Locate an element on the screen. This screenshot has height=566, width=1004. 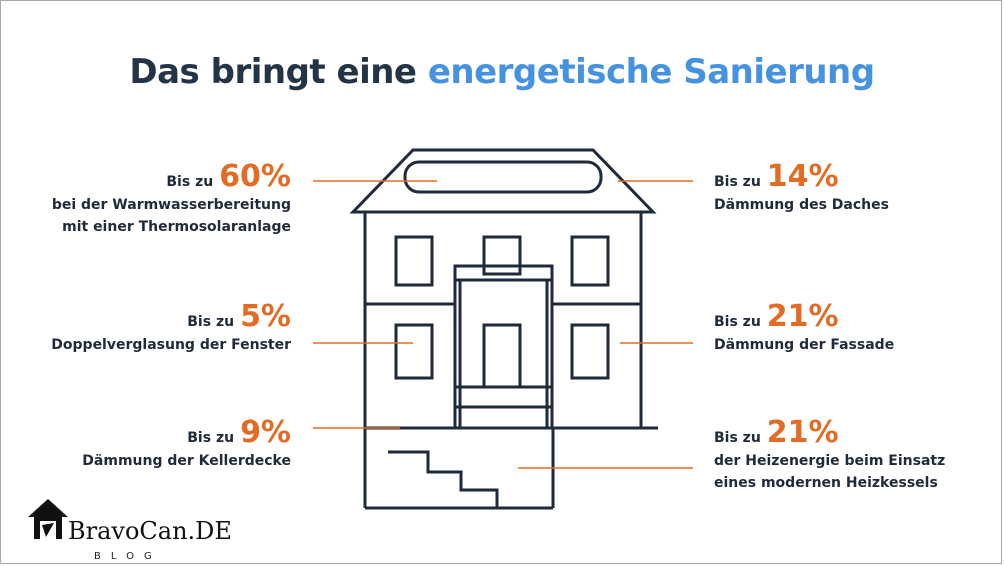
stat-facade: Bis zu 21% Dämmung der Fassade is located at coordinates (804, 328).